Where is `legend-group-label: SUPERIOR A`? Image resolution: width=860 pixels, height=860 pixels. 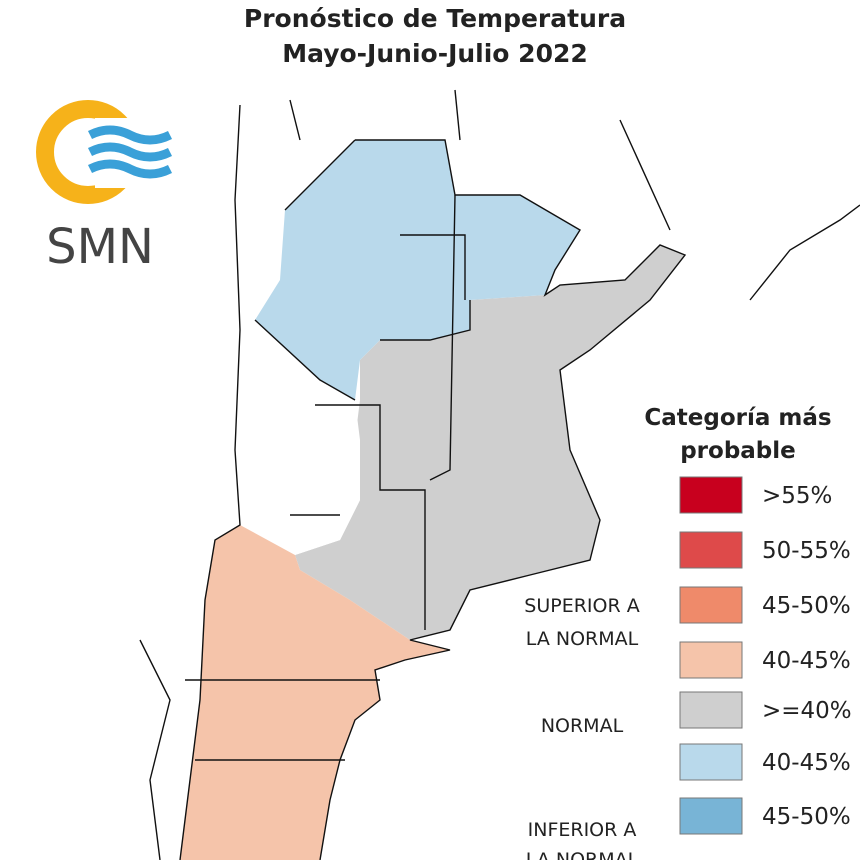
legend-group-label: SUPERIOR A is located at coordinates (581, 606).